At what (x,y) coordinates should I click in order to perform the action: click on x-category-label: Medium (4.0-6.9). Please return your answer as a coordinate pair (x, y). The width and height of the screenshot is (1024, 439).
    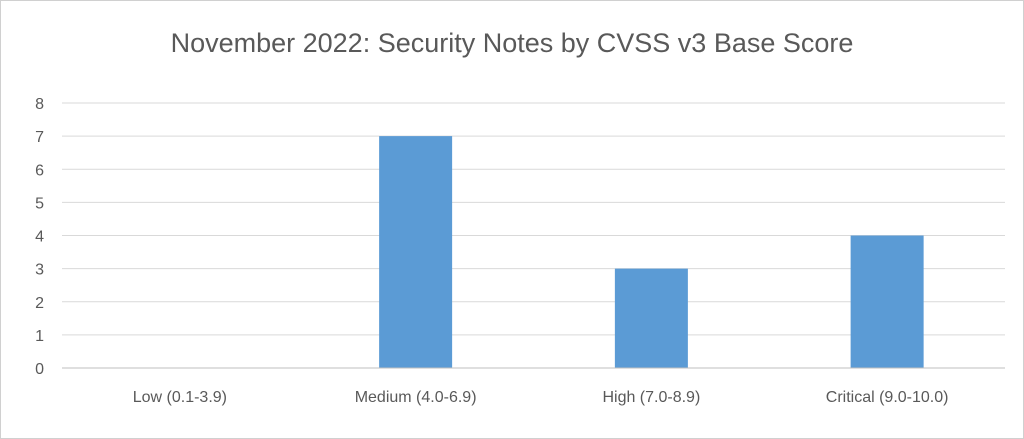
    Looking at the image, I should click on (416, 397).